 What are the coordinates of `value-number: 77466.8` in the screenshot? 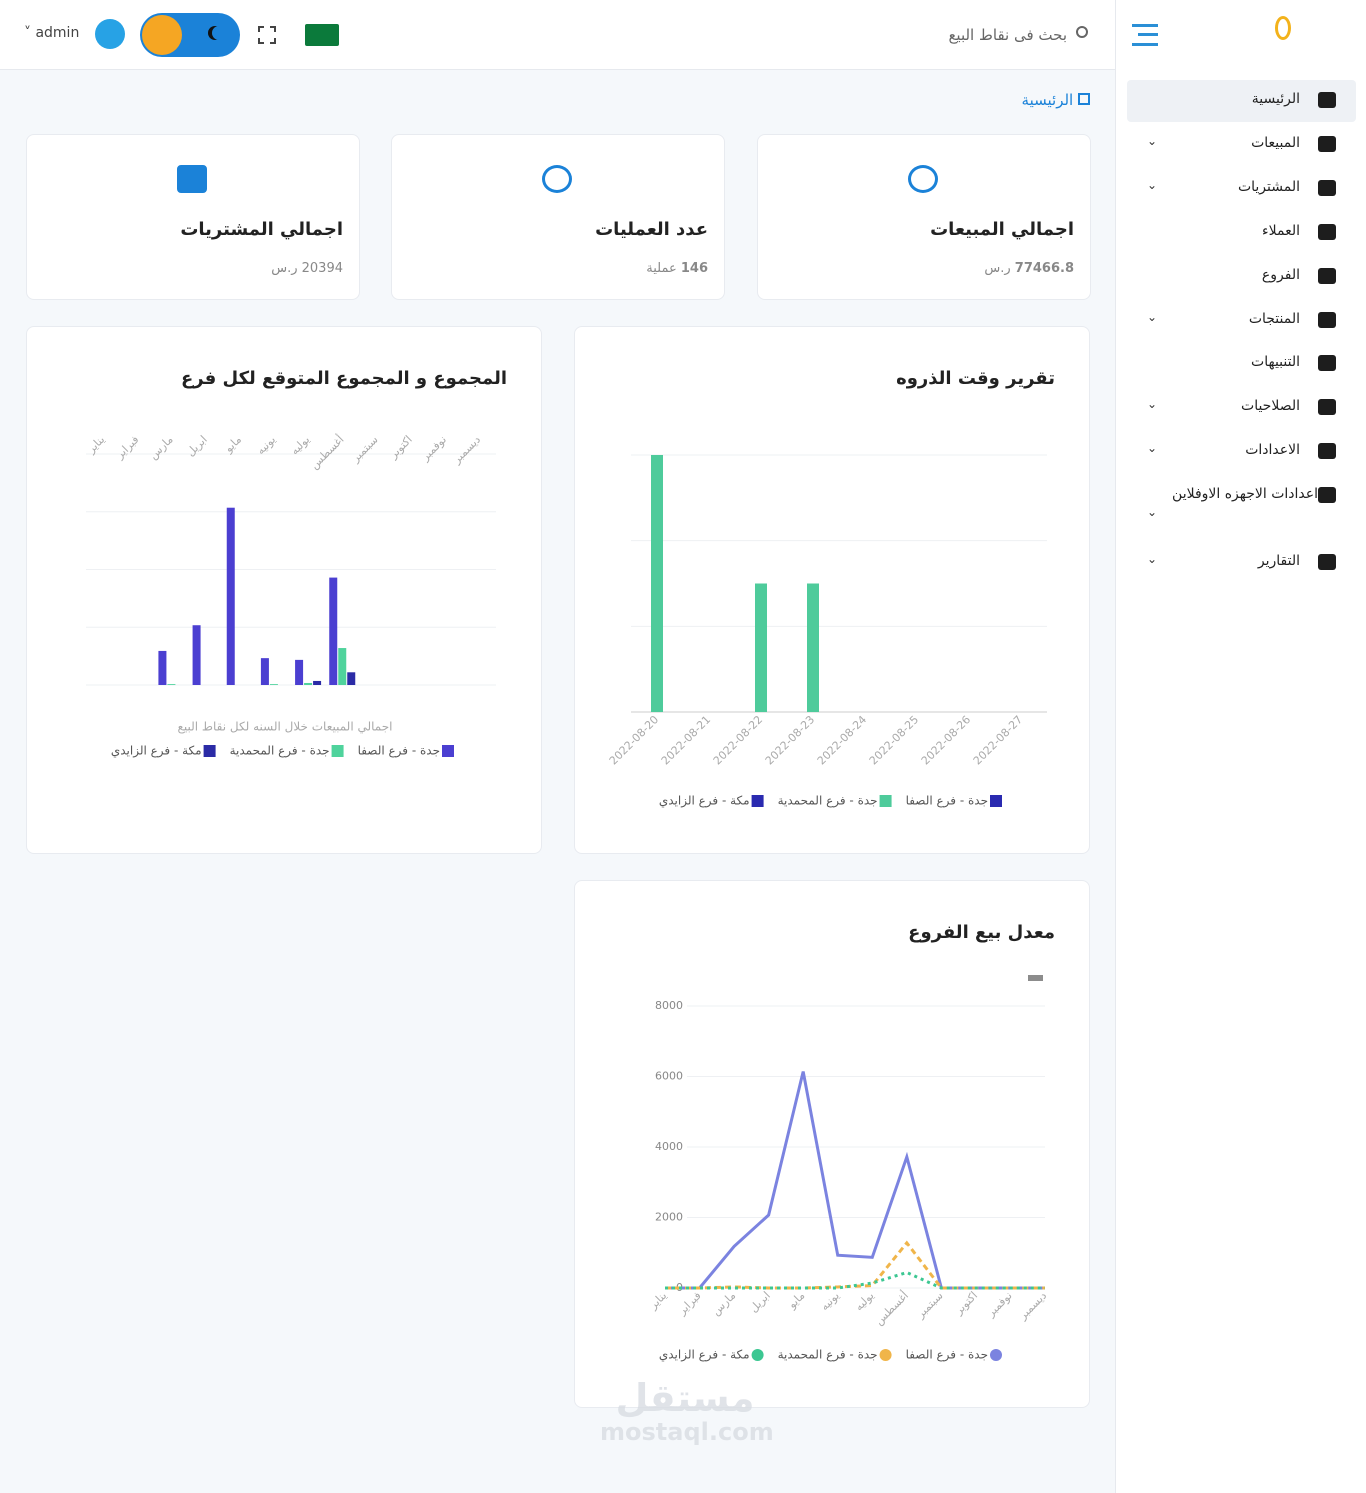 It's located at (1044, 268).